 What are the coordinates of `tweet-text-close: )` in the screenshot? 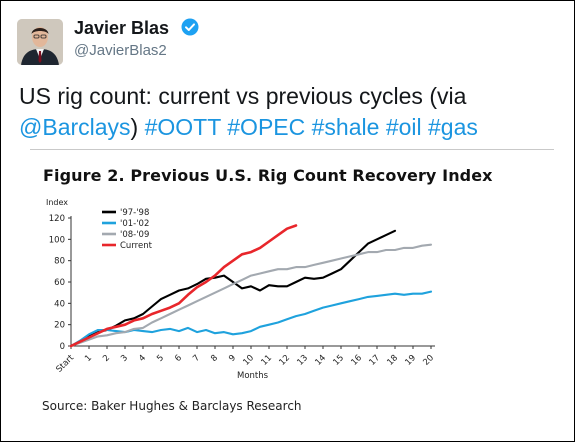 It's located at (134, 127).